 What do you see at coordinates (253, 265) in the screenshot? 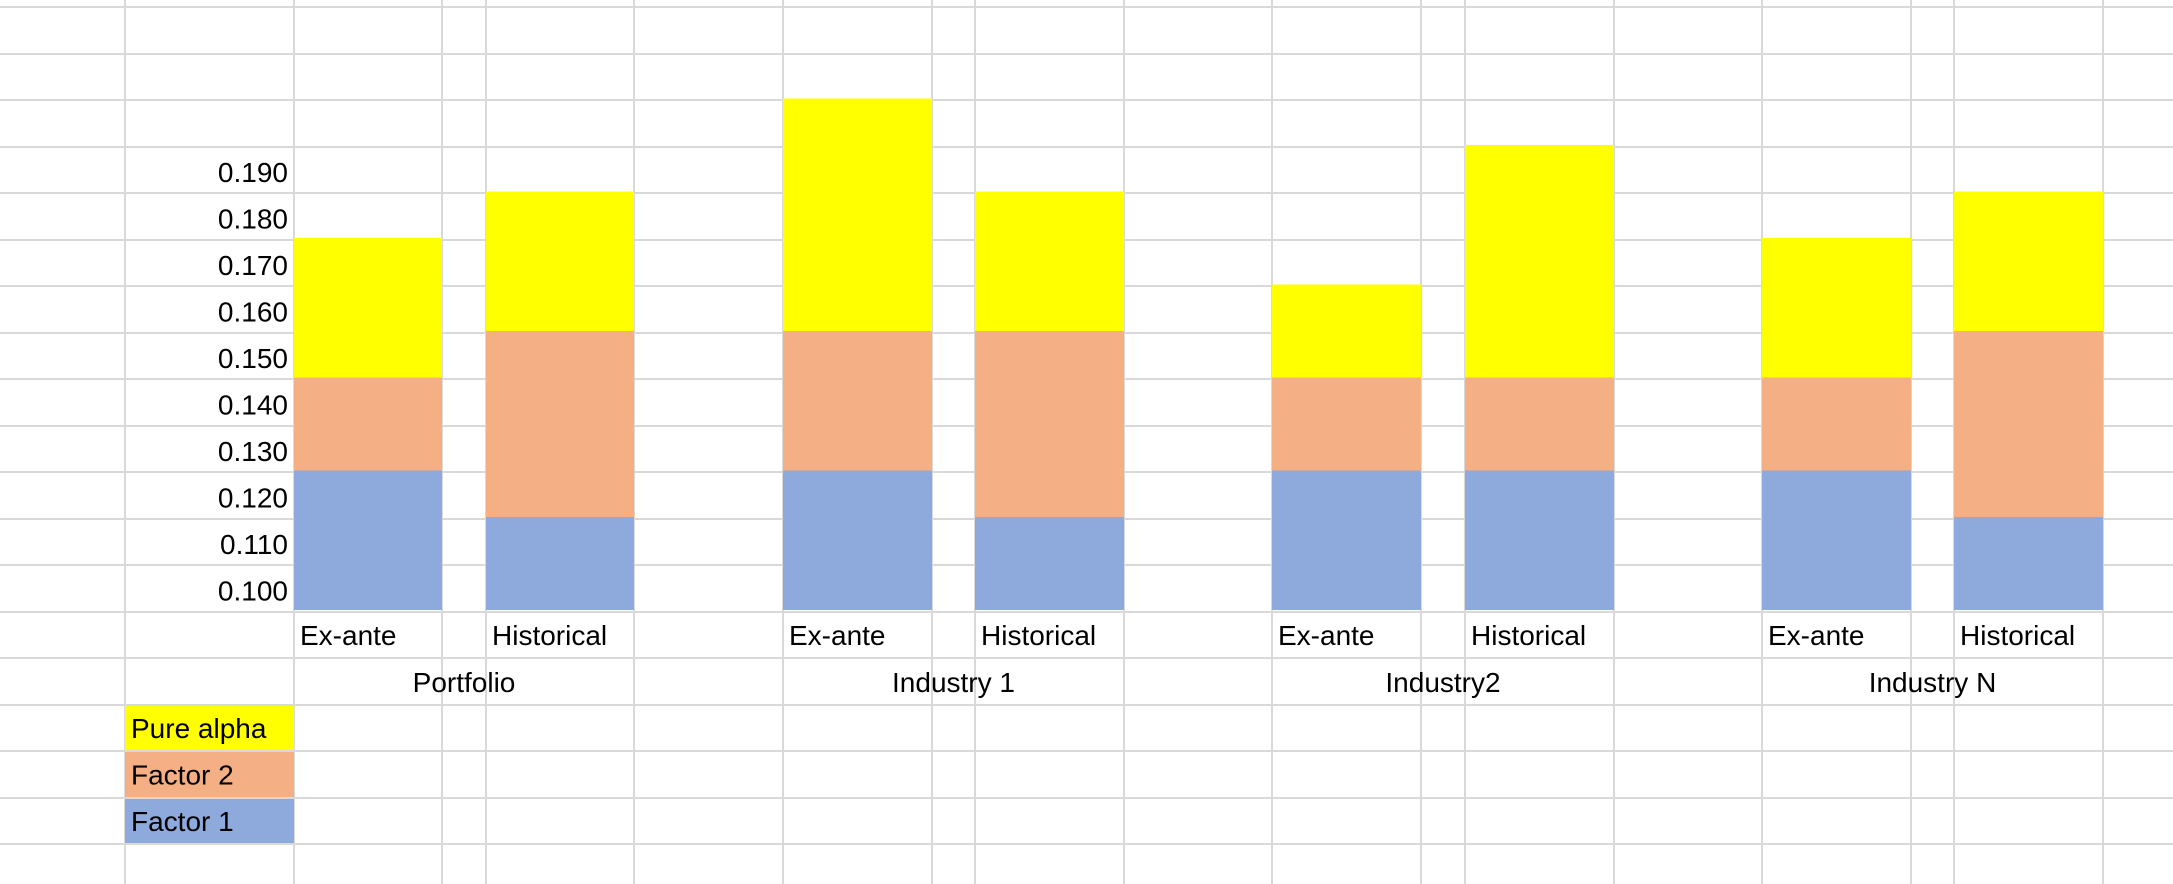
I see `y-tick-label: 0.170` at bounding box center [253, 265].